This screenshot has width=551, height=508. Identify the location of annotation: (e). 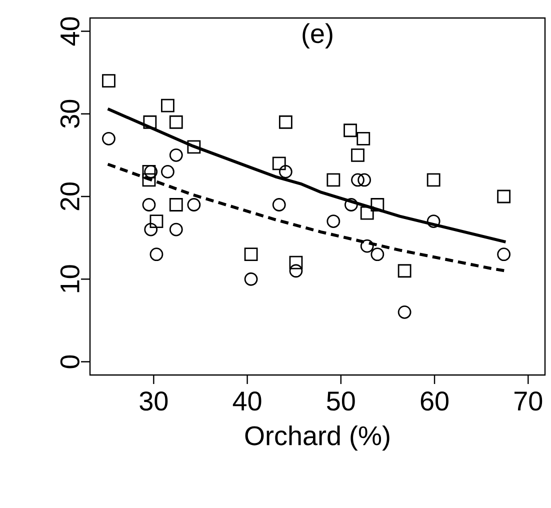
(317, 35).